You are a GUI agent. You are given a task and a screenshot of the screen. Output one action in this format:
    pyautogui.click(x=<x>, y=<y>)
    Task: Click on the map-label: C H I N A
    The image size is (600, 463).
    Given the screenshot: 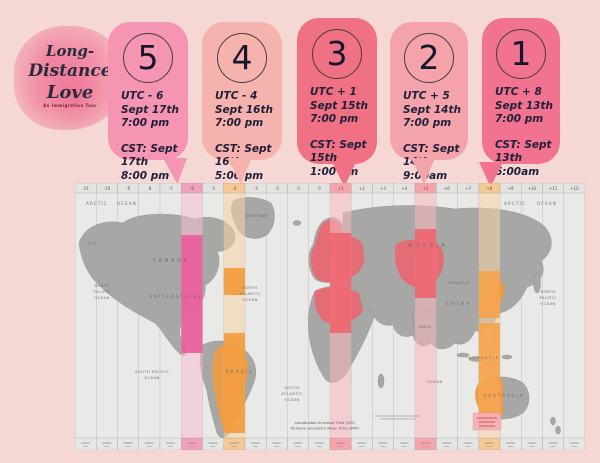 What is the action you would take?
    pyautogui.click(x=458, y=304)
    